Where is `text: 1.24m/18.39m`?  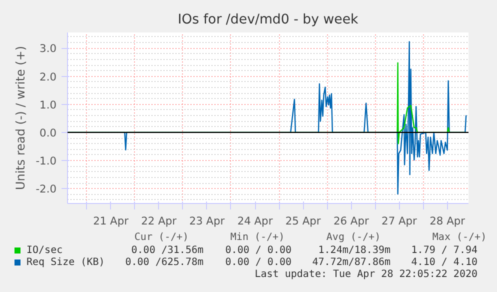
text: 1.24m/18.39m is located at coordinates (354, 250).